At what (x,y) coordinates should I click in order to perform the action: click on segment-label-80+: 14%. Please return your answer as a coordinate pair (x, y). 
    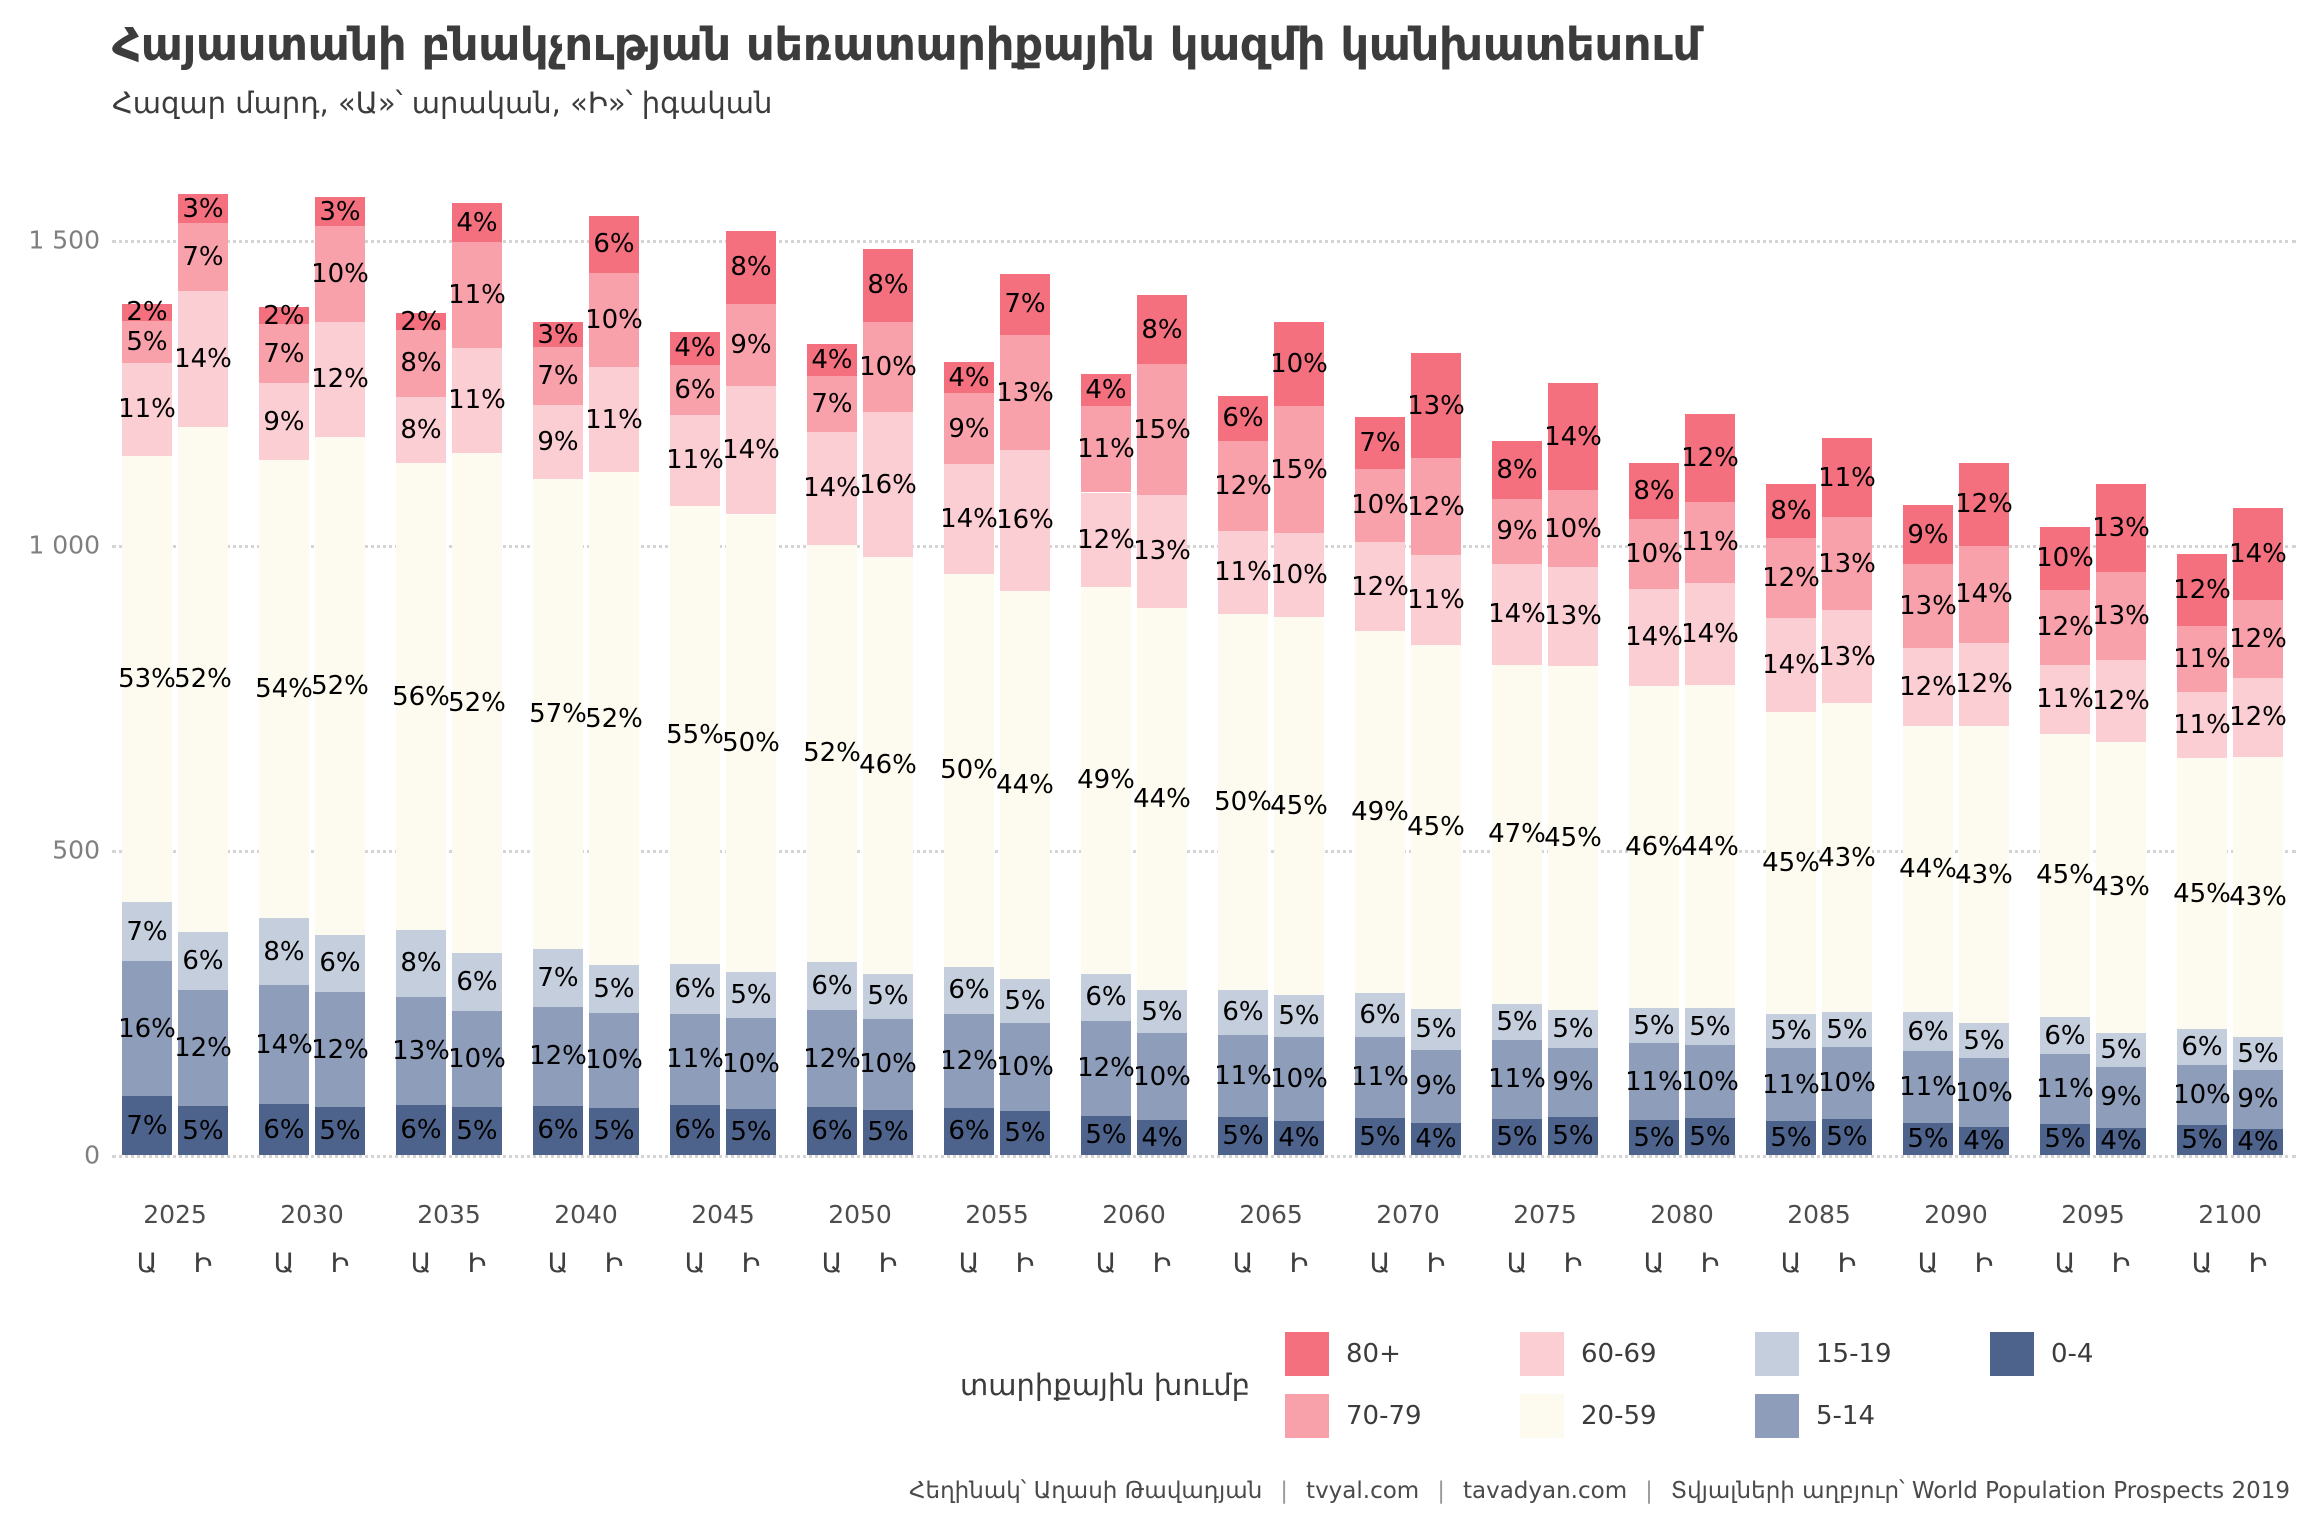
    Looking at the image, I should click on (1573, 436).